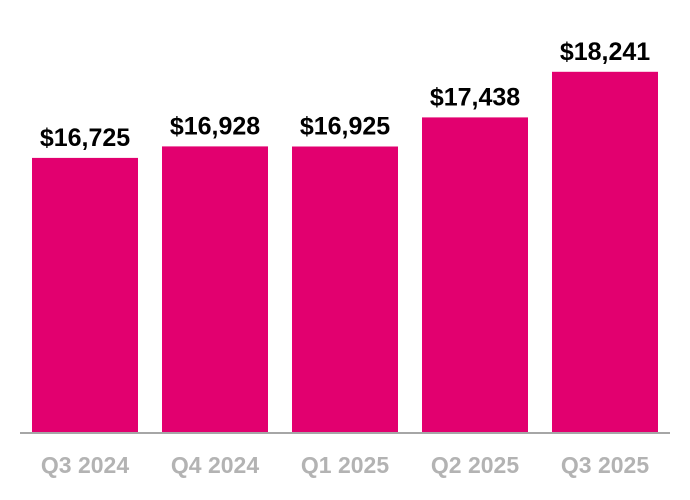 This screenshot has width=690, height=500. What do you see at coordinates (85, 294) in the screenshot?
I see `bar-q3-2024` at bounding box center [85, 294].